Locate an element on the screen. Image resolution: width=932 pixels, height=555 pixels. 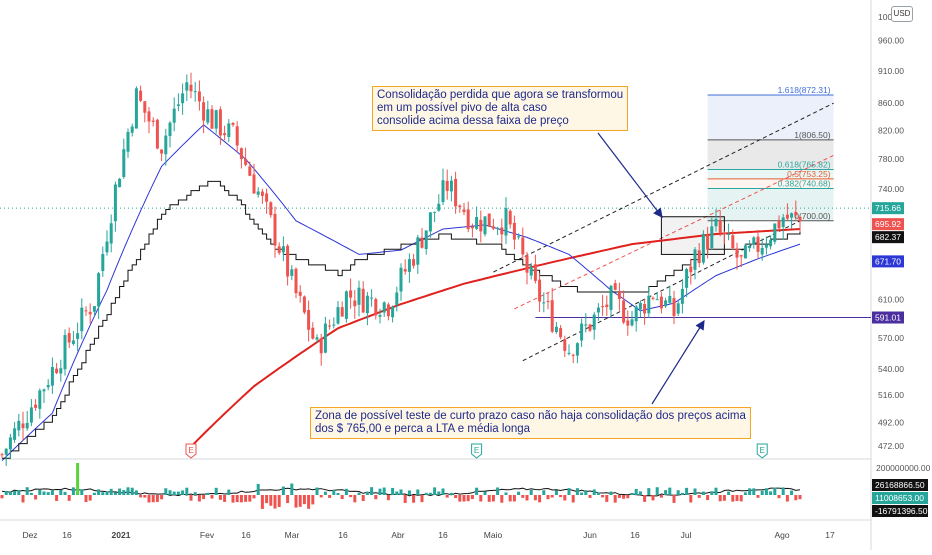
fib-level-label: 1.618(872.31) is located at coordinates (804, 90).